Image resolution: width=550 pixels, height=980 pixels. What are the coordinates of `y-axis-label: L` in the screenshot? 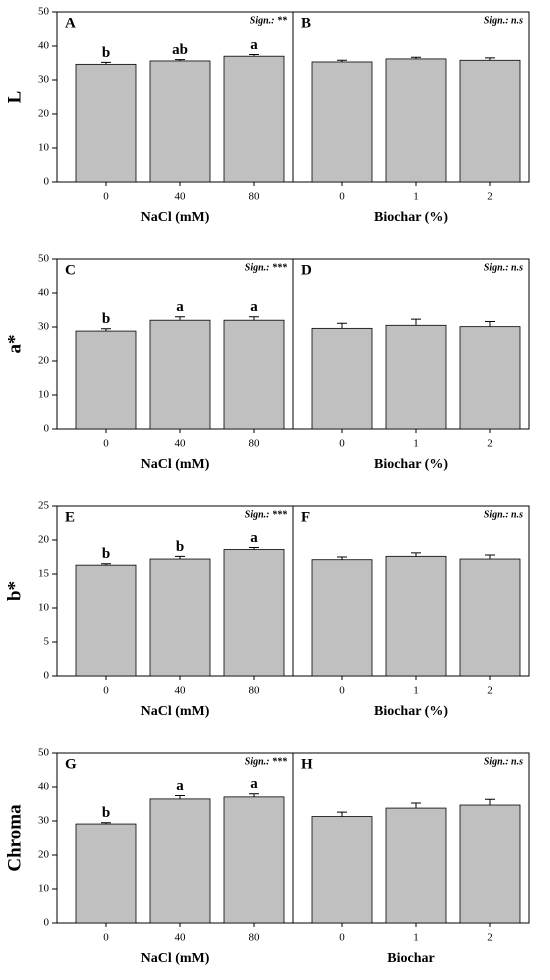 It's located at (14, 97).